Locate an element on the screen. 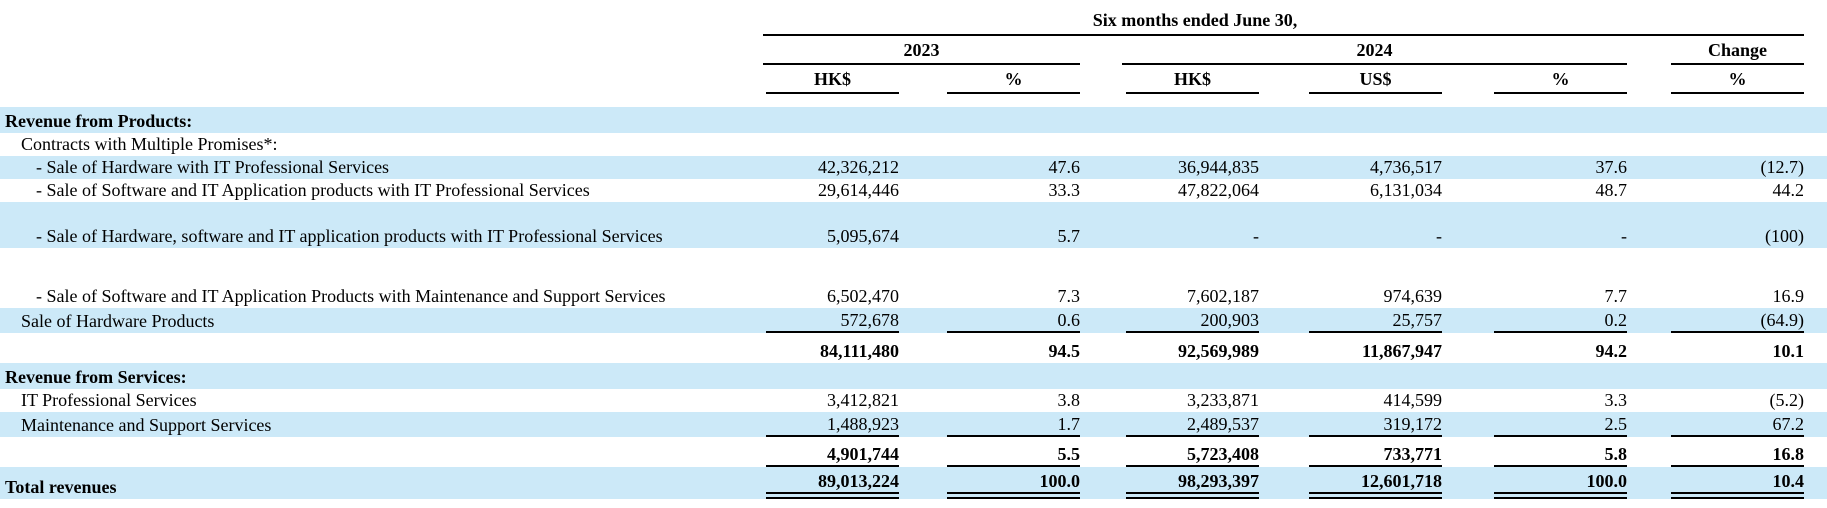  row-label-cell: Total revenues is located at coordinates (381, 483).